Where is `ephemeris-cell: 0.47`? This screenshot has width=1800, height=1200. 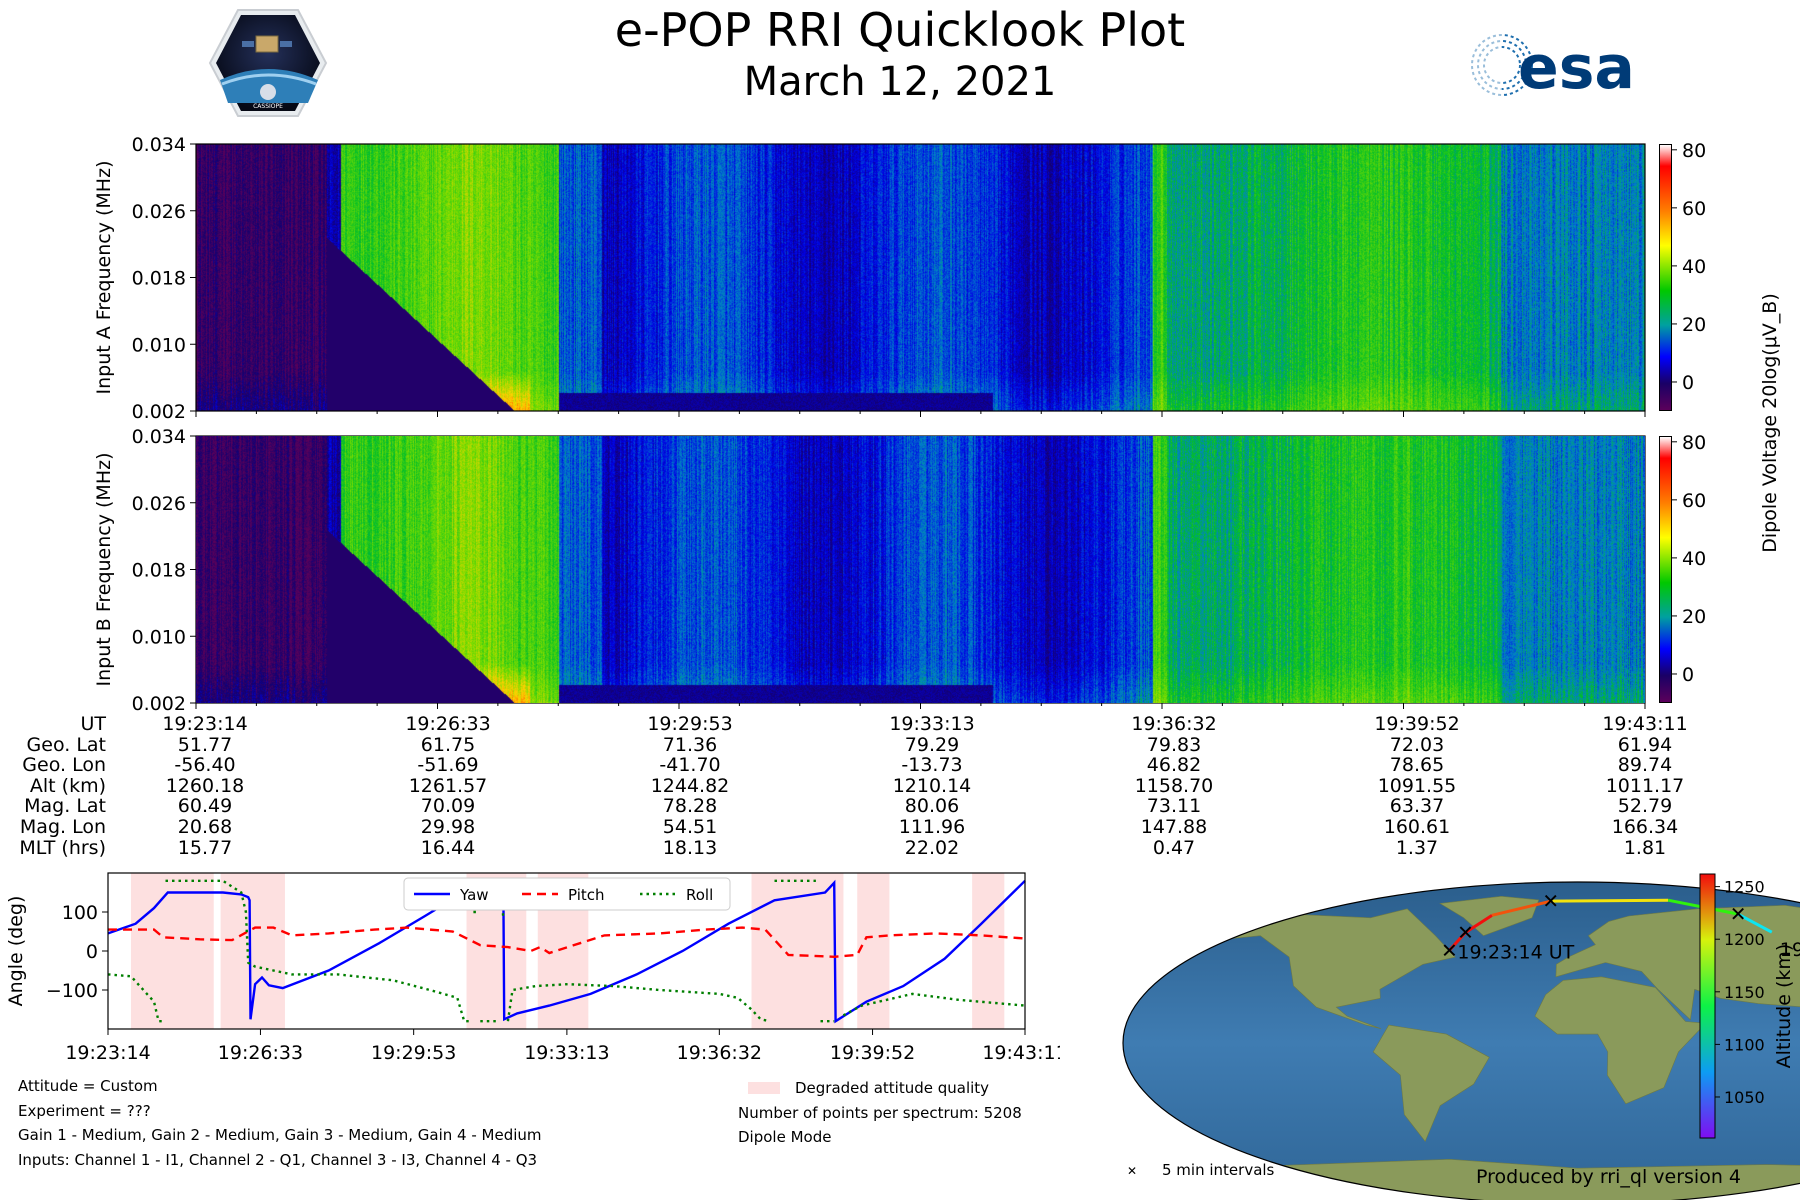
ephemeris-cell: 0.47 is located at coordinates (1174, 847).